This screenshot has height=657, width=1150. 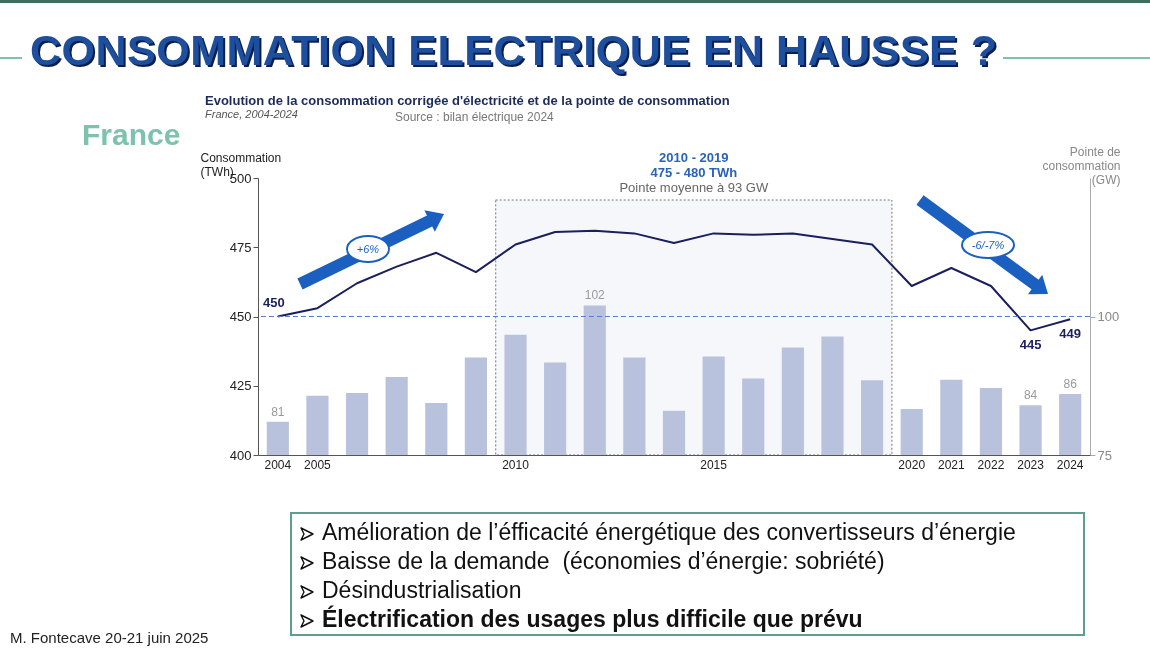 What do you see at coordinates (514, 50) in the screenshot?
I see `text: CONSOMMATION ELECTRIQUE EN HAUSSE ?` at bounding box center [514, 50].